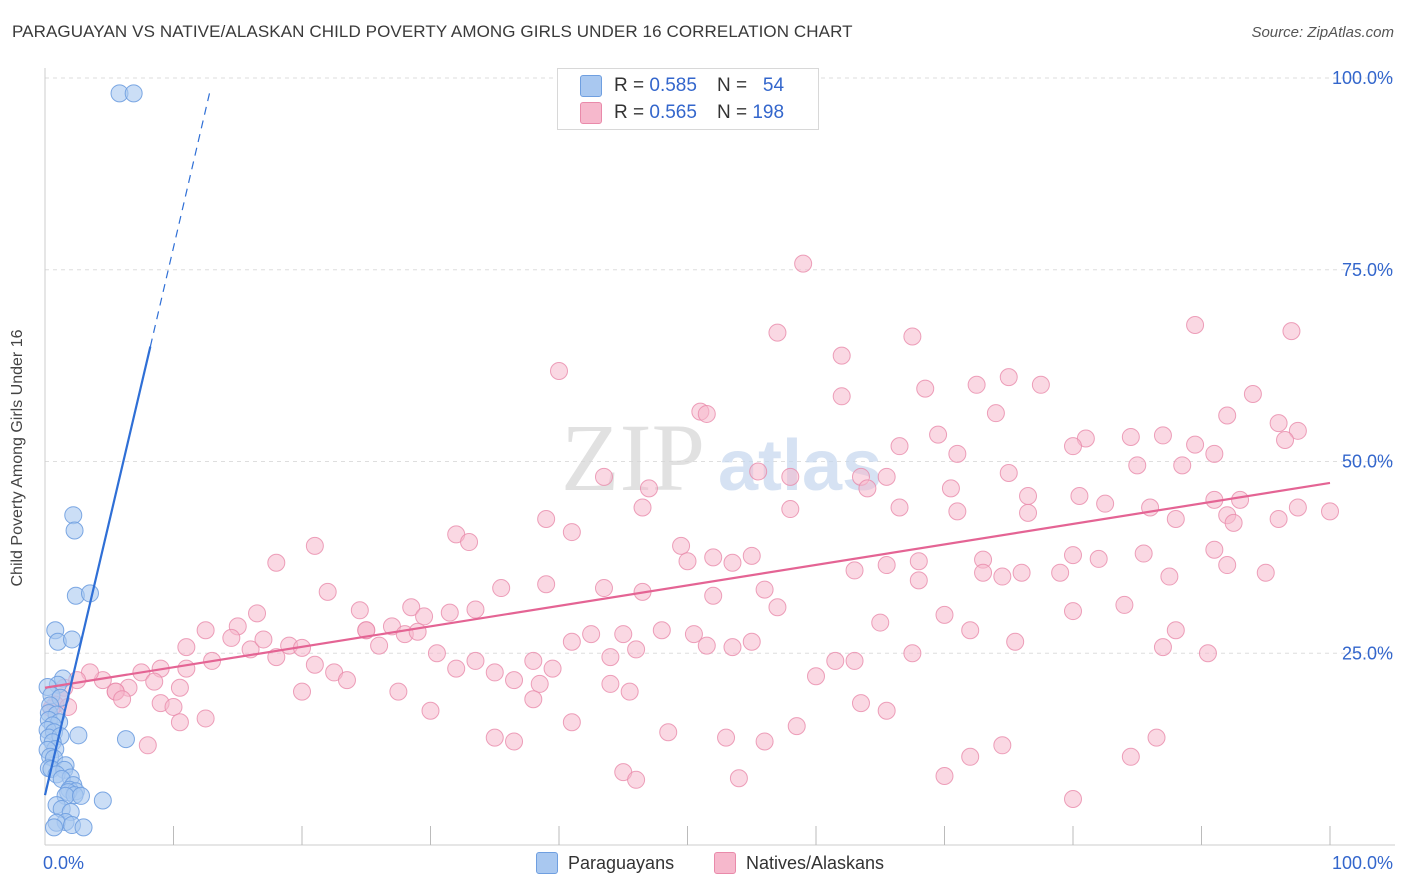  I want to click on legend-n-value: 198, so click(768, 112).